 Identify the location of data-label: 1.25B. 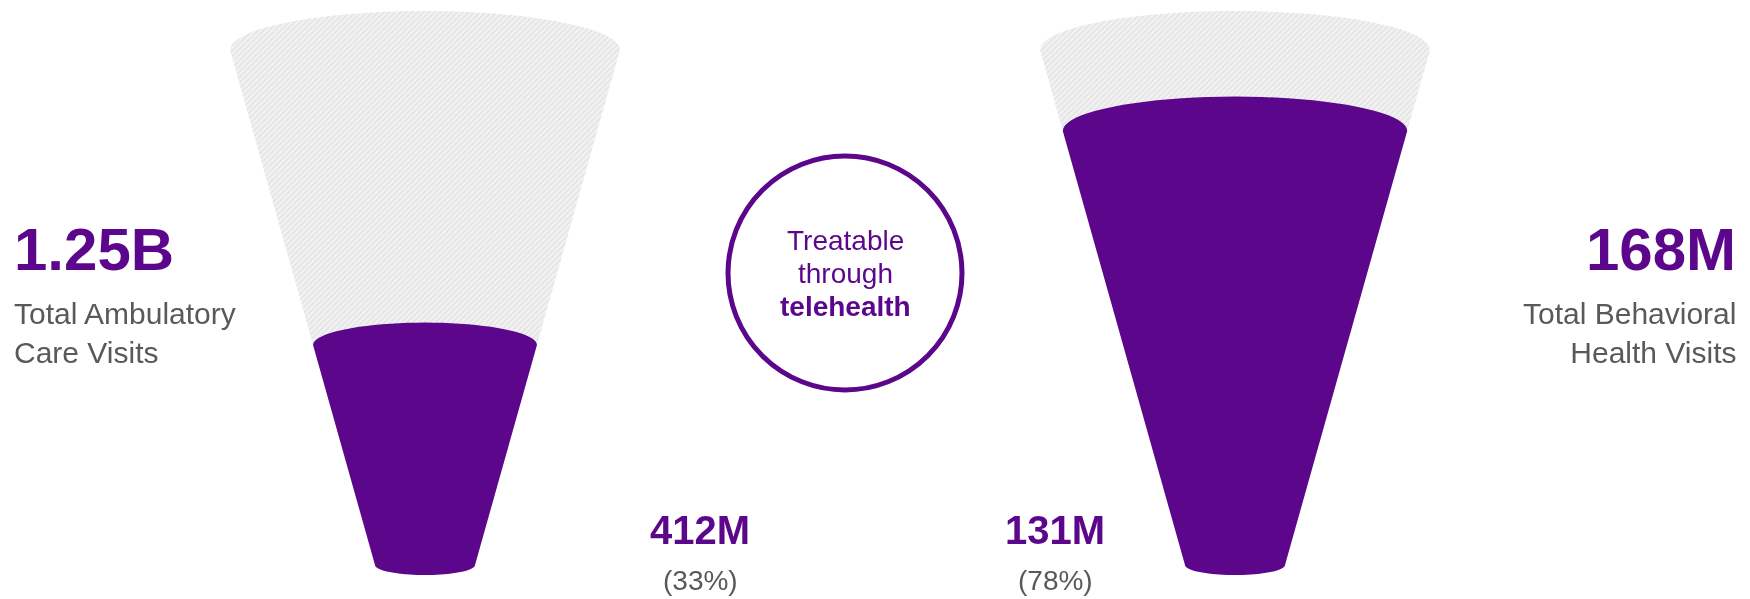
(94, 249).